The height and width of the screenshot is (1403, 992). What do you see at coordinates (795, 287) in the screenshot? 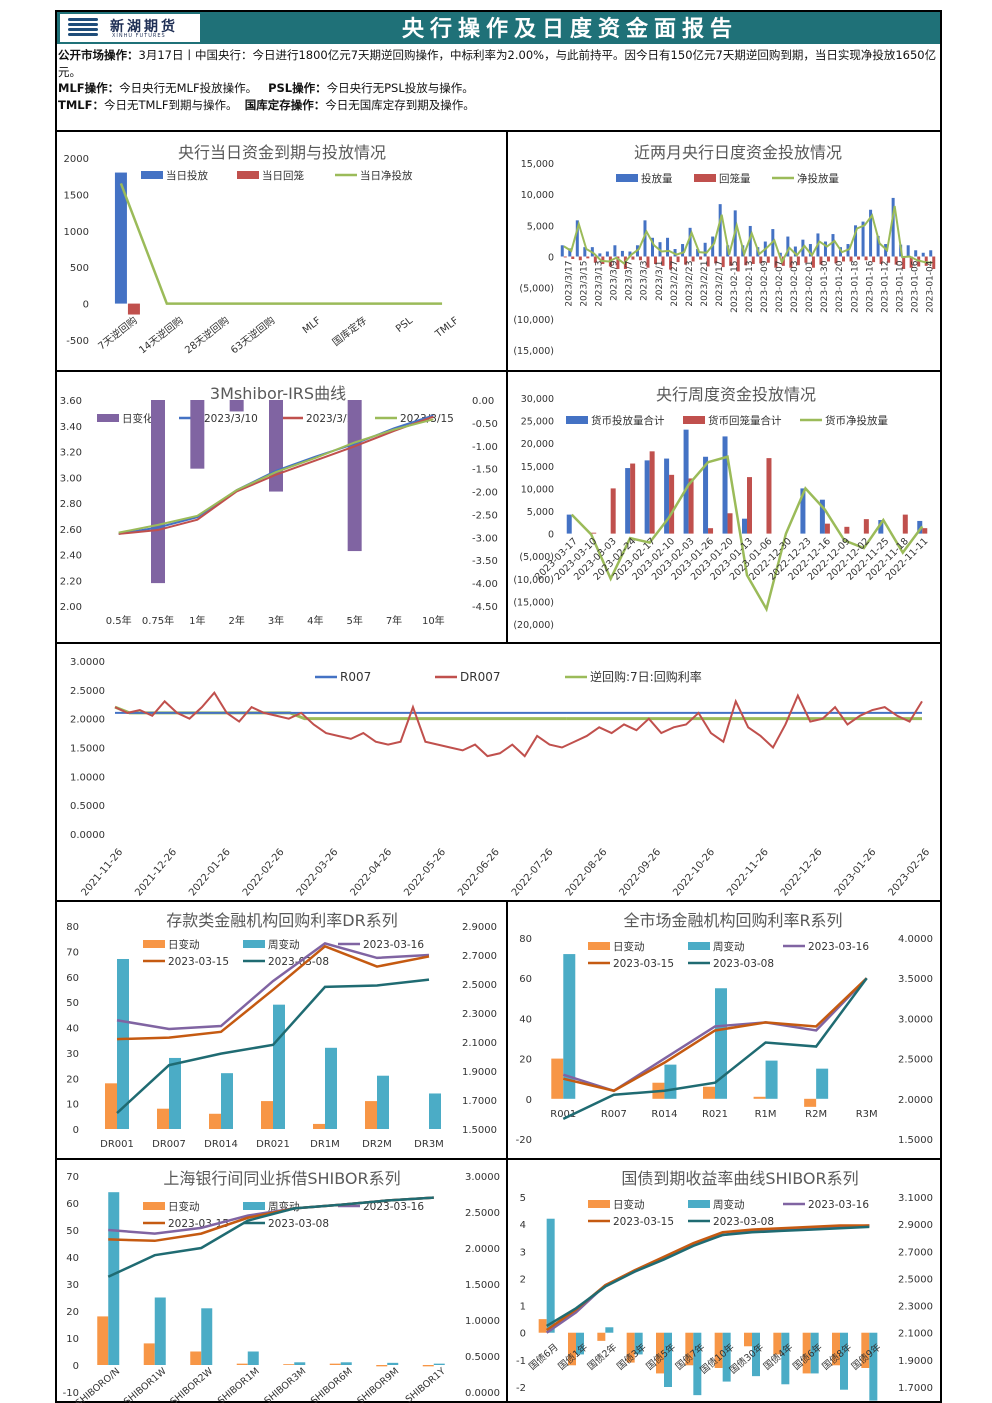
I see `x-tick-label: 2023-02-03` at bounding box center [795, 287].